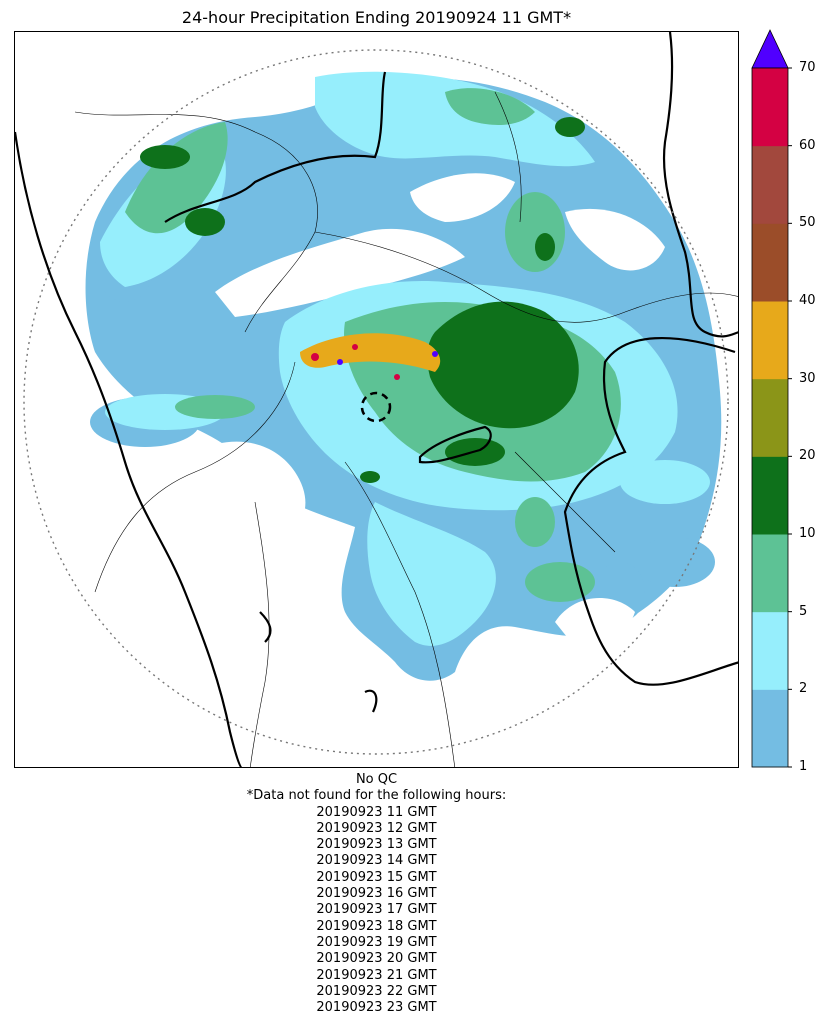 This screenshot has width=825, height=1024. I want to click on colorbar-outline, so click(770, 417).